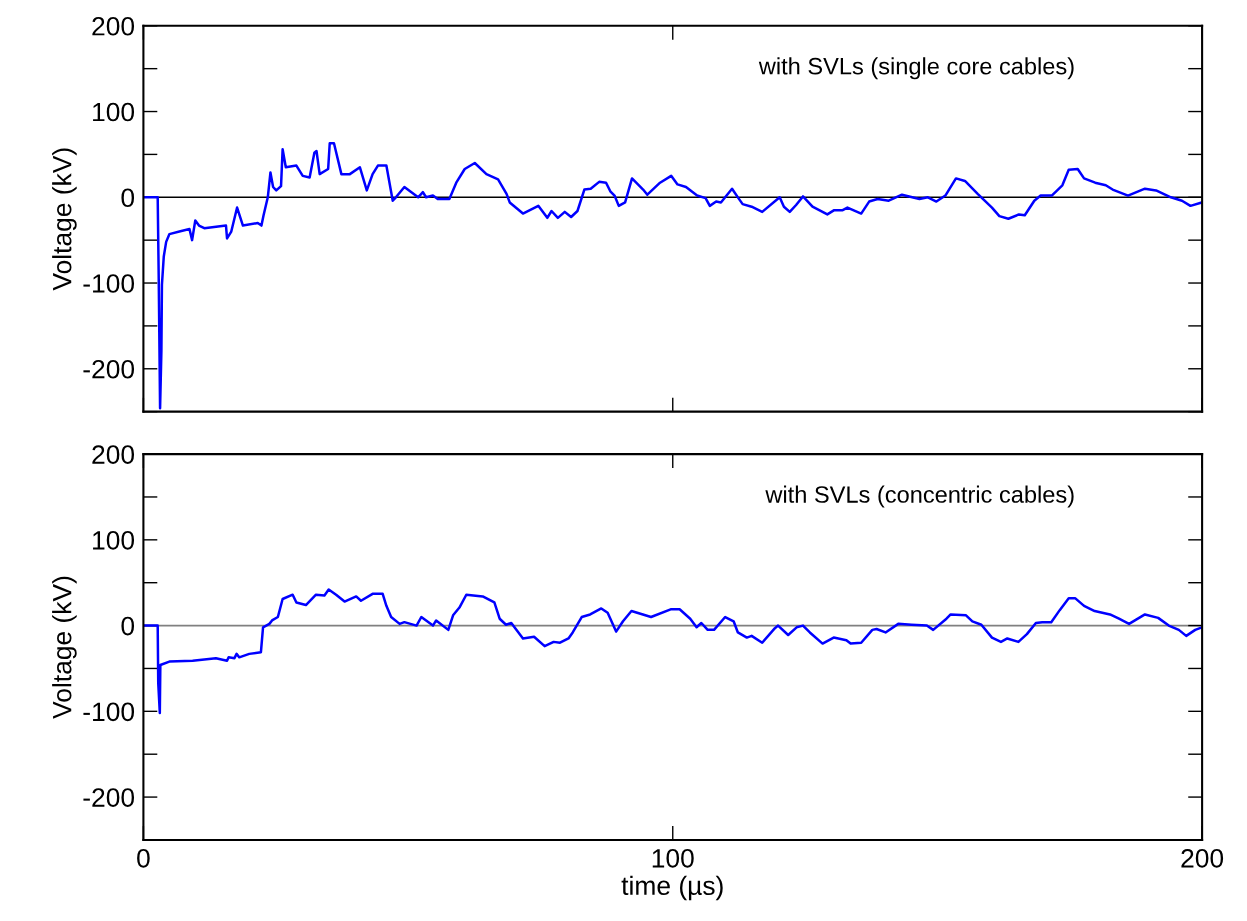 The image size is (1247, 921). I want to click on x-axis-title: time (µs), so click(672, 888).